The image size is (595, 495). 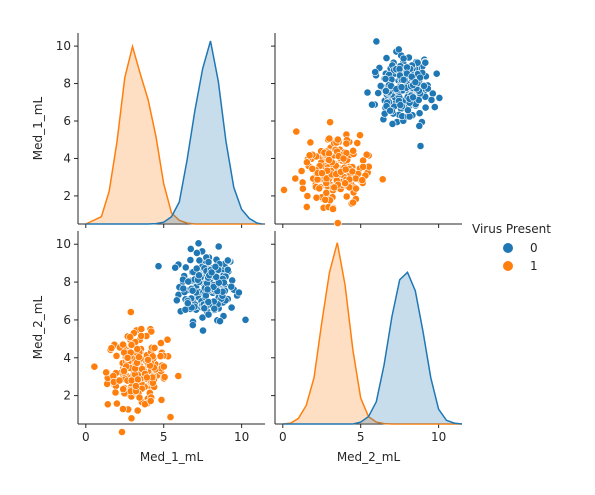 I want to click on y-tick-label: 4, so click(x=67, y=358).